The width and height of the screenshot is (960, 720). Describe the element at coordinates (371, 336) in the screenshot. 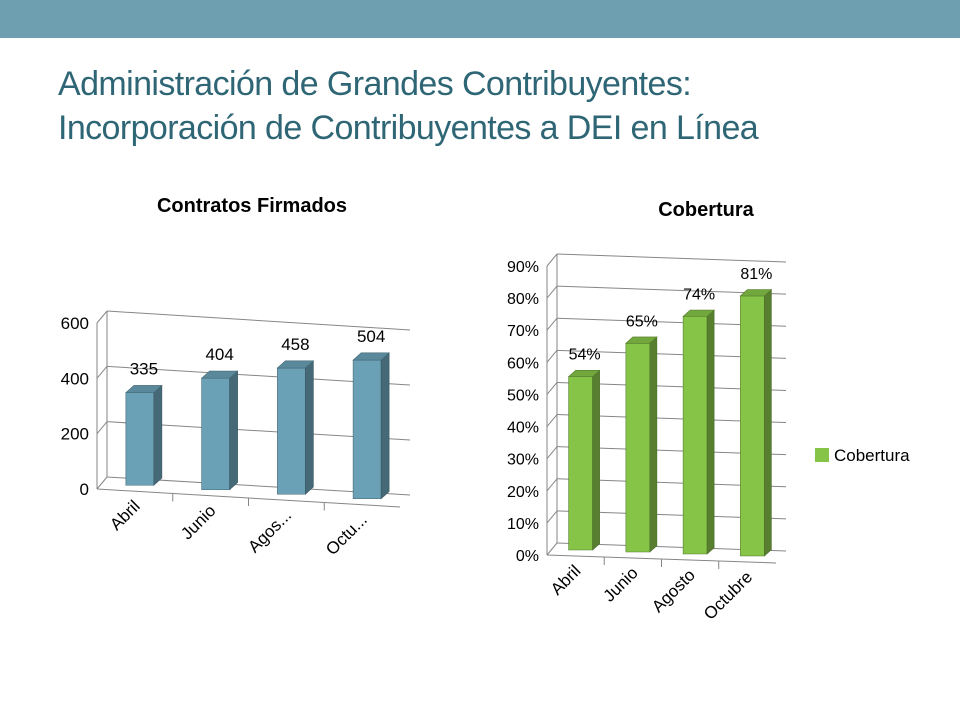

I see `data-label: 504` at that location.